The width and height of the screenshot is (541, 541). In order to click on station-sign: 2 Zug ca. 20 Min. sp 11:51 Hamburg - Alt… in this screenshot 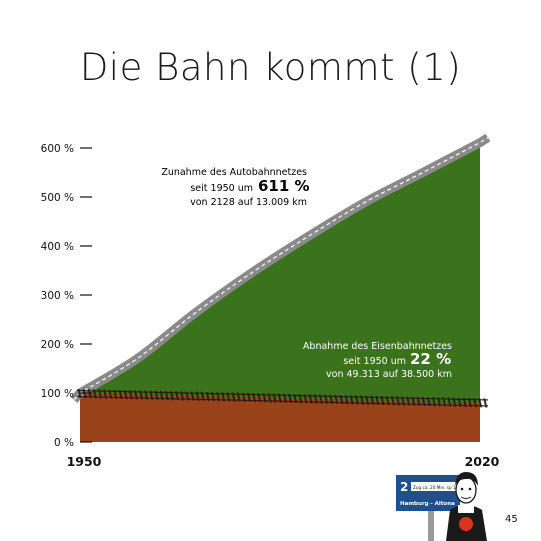, I will do `click(430, 508)`.